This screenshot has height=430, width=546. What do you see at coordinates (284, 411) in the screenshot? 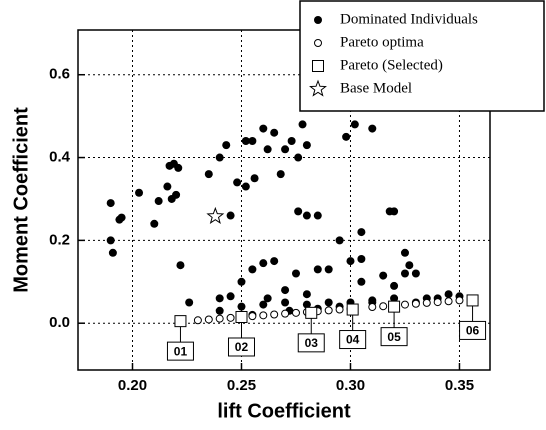
I see `x-axis-label: lift Coefficient` at bounding box center [284, 411].